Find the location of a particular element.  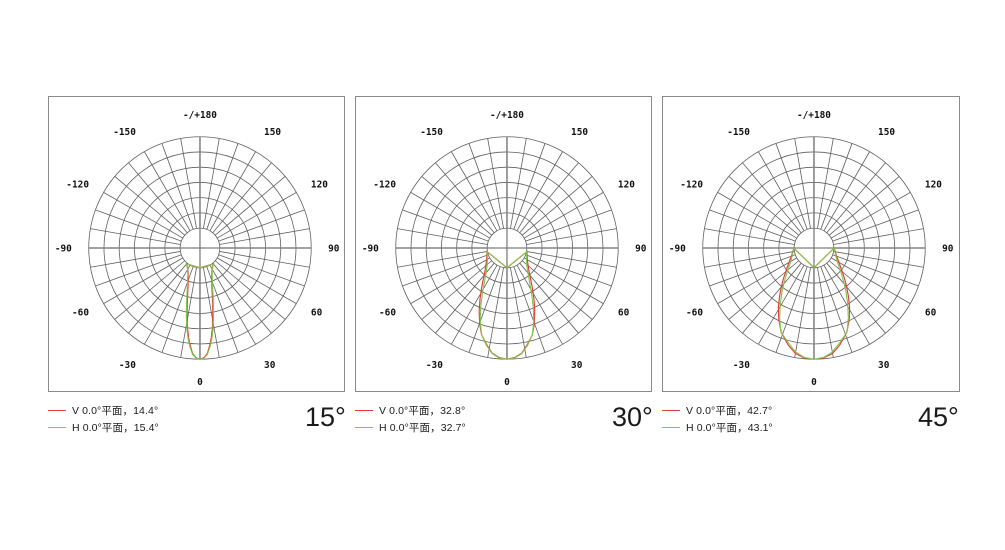

polar-plot-30: 0 30 60 90 120 150 -/+180 -150 -120 -90 -60 -30 is located at coordinates (504, 249).